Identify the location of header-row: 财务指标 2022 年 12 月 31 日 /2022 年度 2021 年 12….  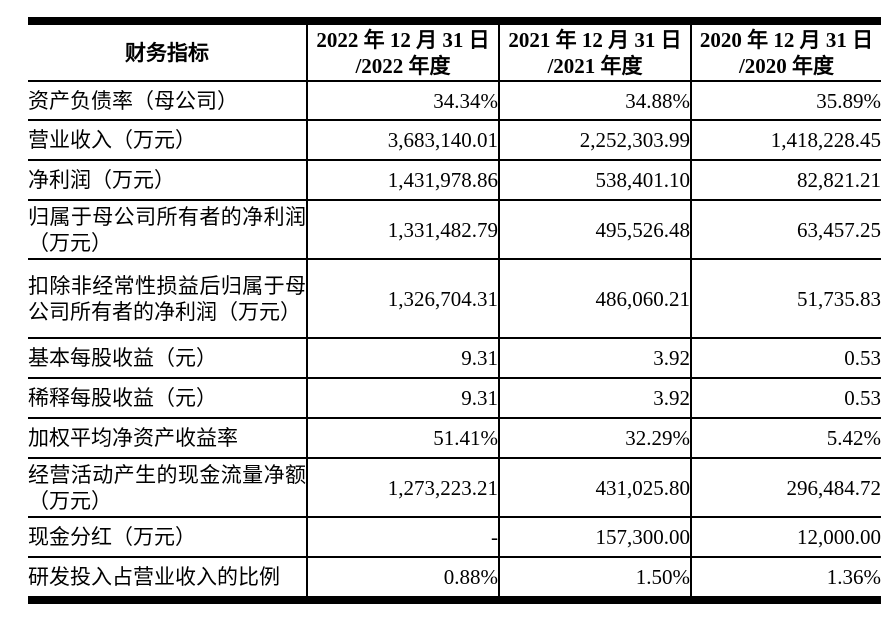
(454, 53).